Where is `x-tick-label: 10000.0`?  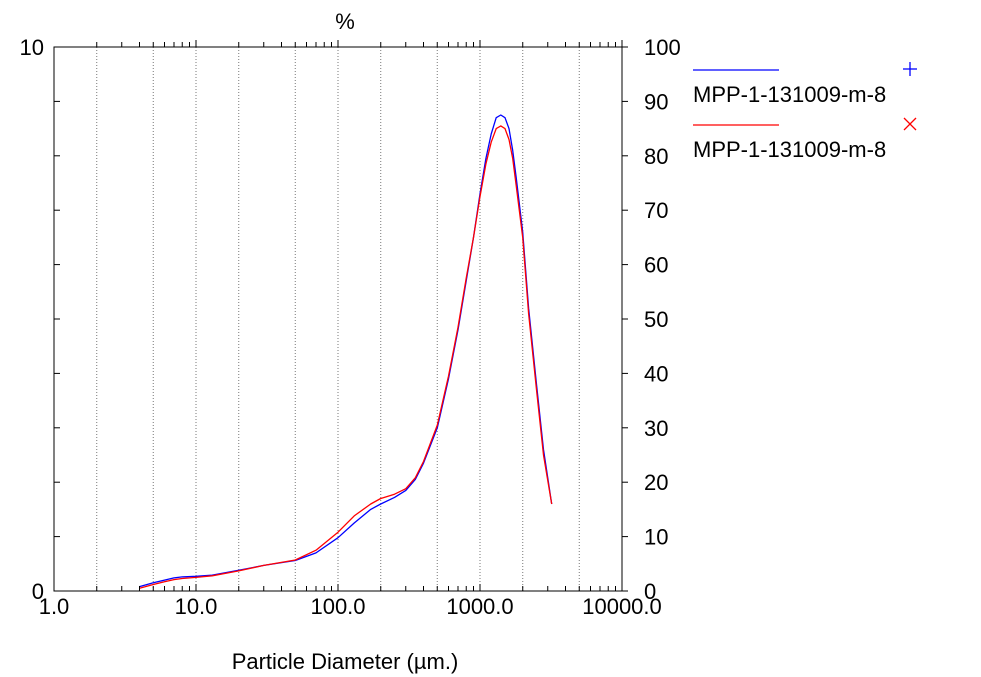 x-tick-label: 10000.0 is located at coordinates (622, 606).